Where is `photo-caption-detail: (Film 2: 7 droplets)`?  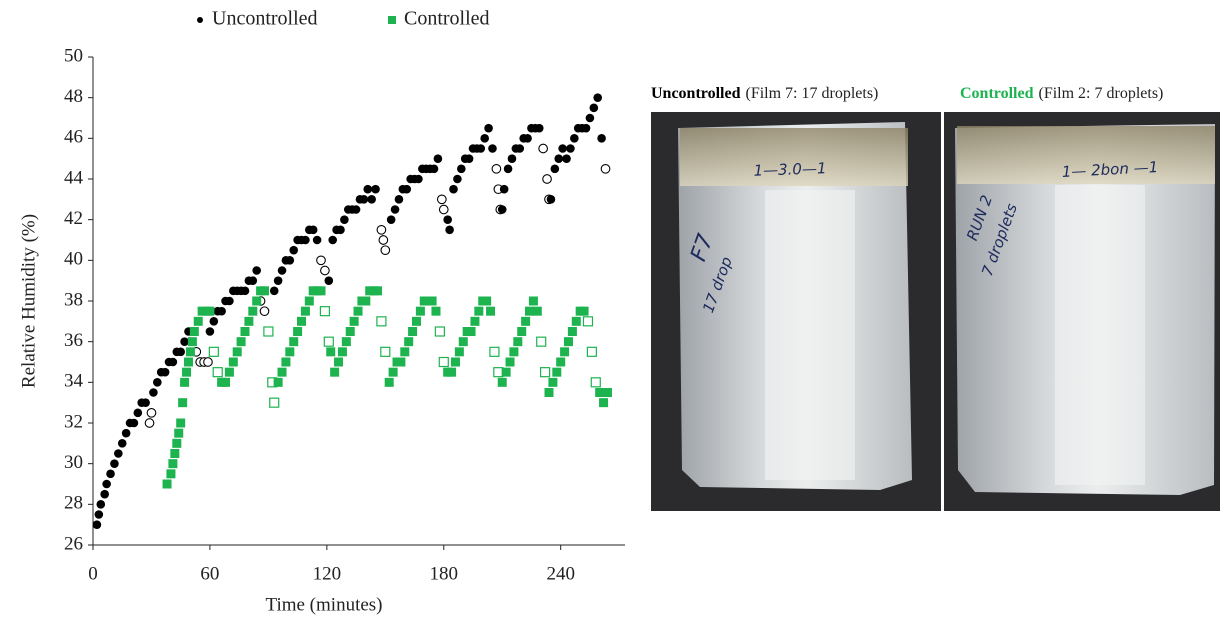
photo-caption-detail: (Film 2: 7 droplets) is located at coordinates (1100, 93).